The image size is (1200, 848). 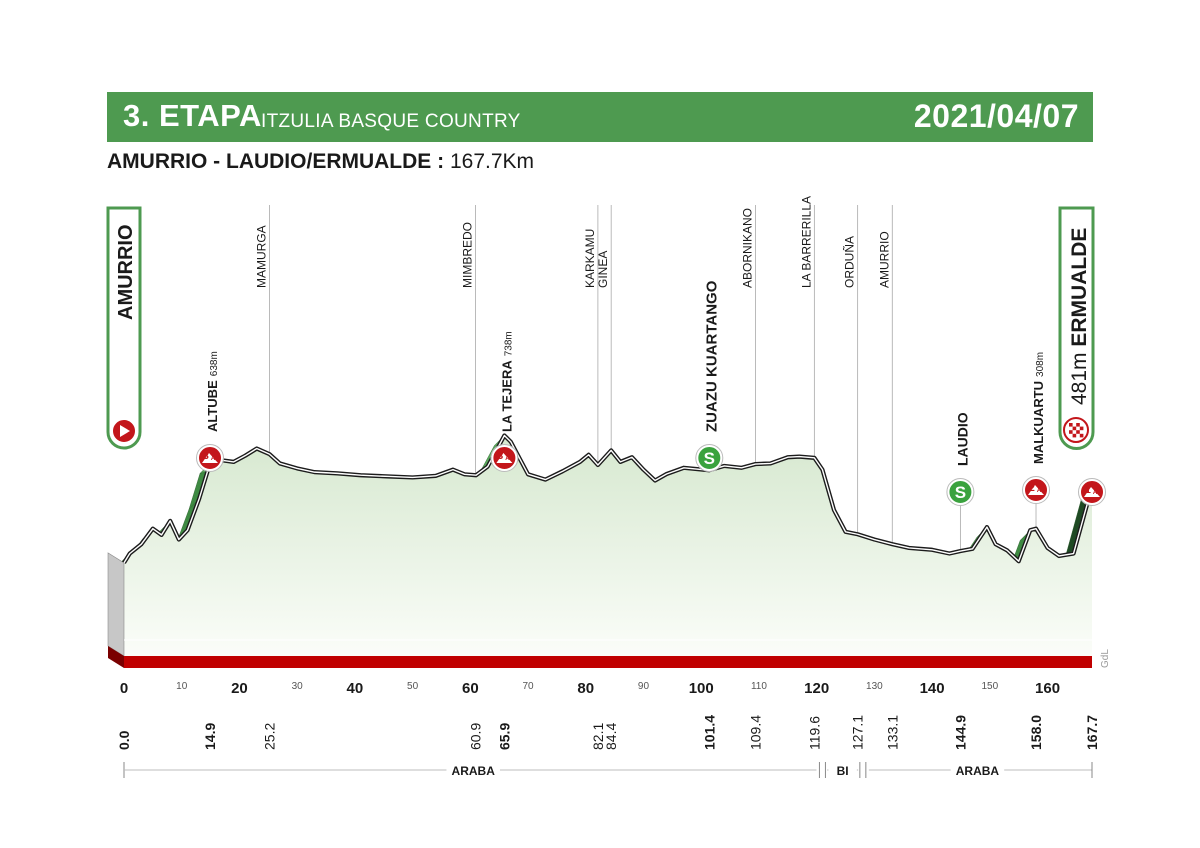 What do you see at coordinates (651, 475) in the screenshot?
I see `point-markers: 3 A 3 A SS 2 A 1 A` at bounding box center [651, 475].